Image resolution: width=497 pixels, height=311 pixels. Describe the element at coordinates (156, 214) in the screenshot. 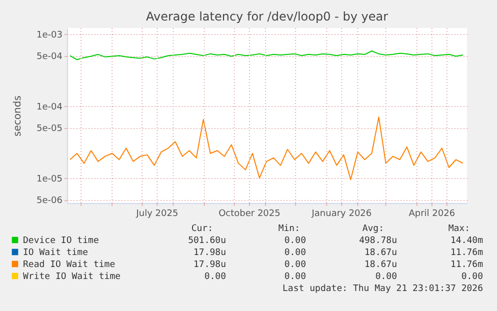

I see `x-tick-label: July 2025` at that location.